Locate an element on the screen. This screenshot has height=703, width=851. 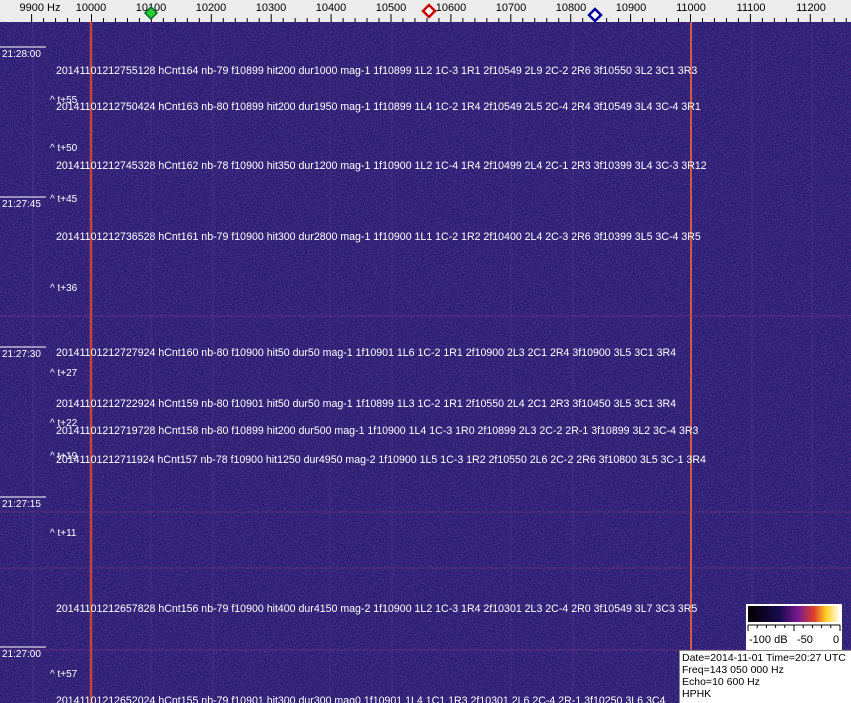
colorbar-label: 0 is located at coordinates (836, 640).